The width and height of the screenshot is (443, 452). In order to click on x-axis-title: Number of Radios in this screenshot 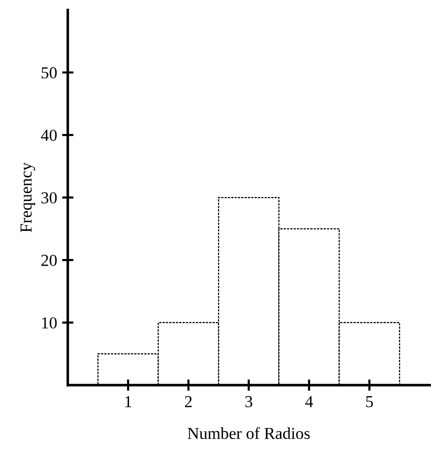, I will do `click(249, 433)`.